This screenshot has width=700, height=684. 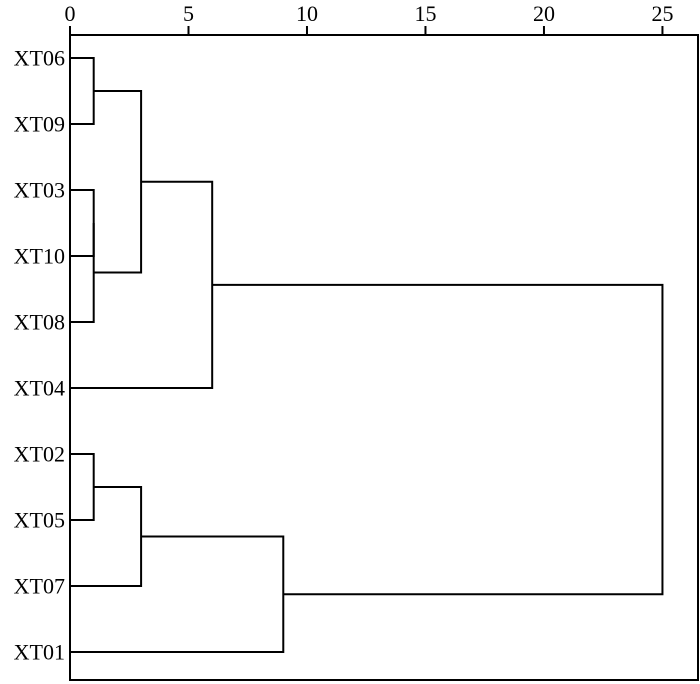 I want to click on x-tick-label: 25, so click(x=662, y=13).